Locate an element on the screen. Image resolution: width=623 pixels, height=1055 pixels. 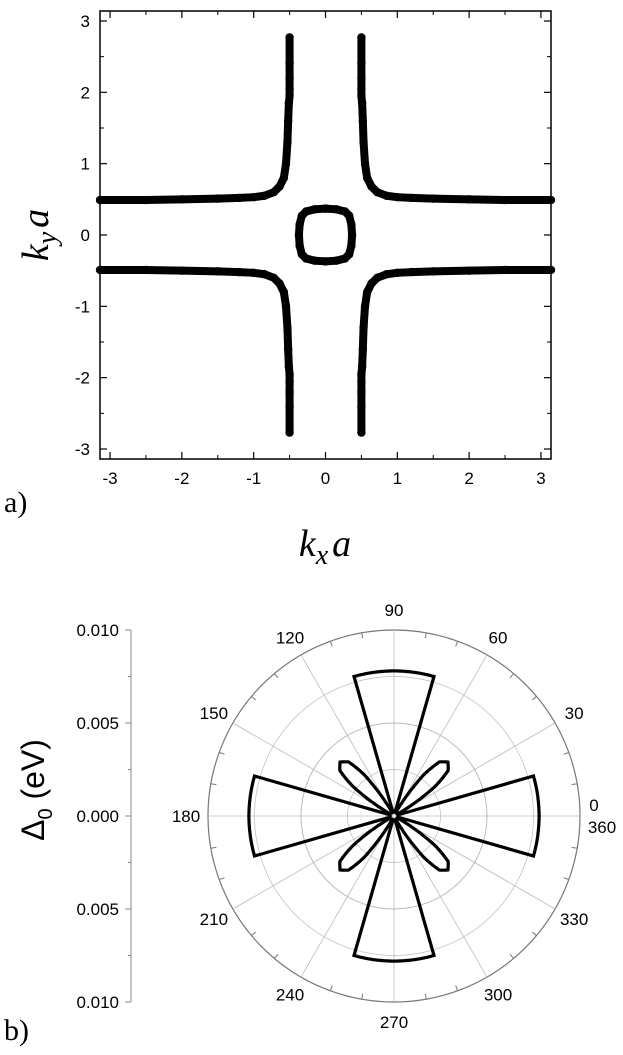
x-tick-label: 2 is located at coordinates (468, 478).